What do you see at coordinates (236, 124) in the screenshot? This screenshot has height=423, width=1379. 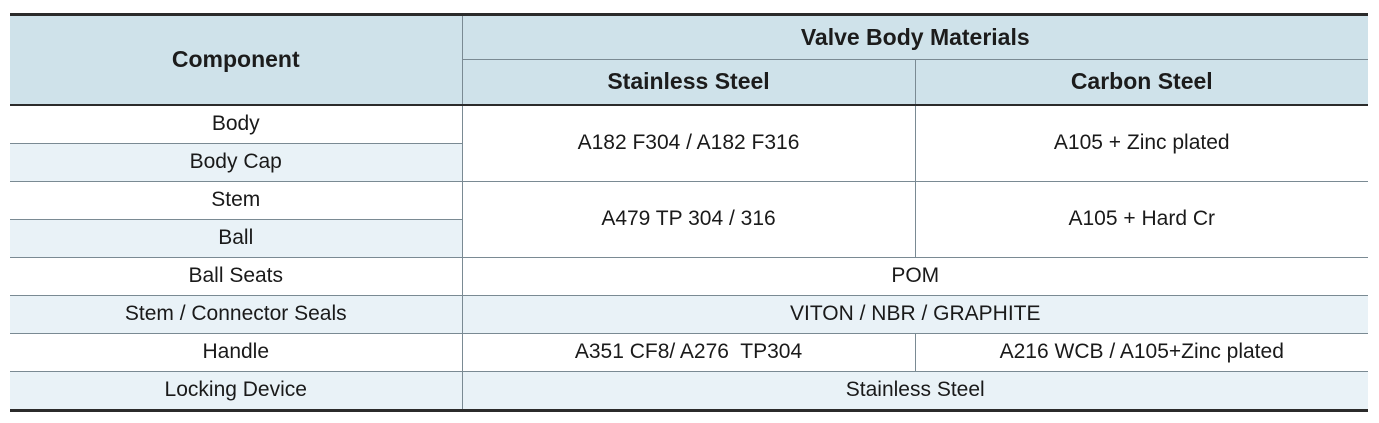 I see `row-label-body: Body` at bounding box center [236, 124].